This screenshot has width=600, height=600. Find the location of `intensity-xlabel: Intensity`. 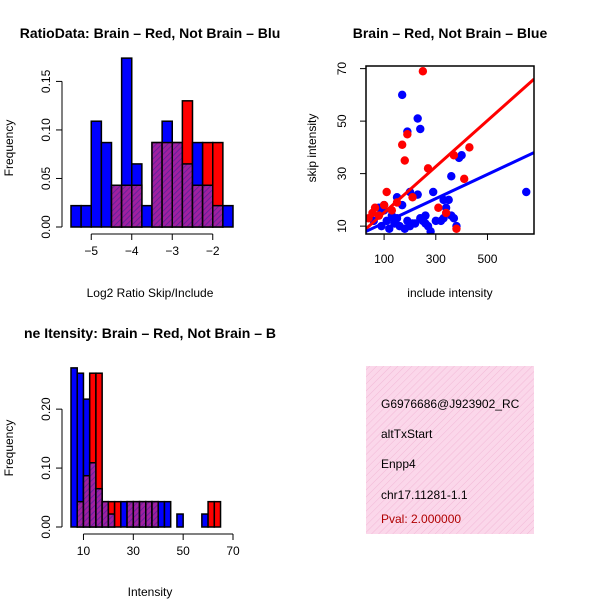

intensity-xlabel: Intensity is located at coordinates (150, 592).